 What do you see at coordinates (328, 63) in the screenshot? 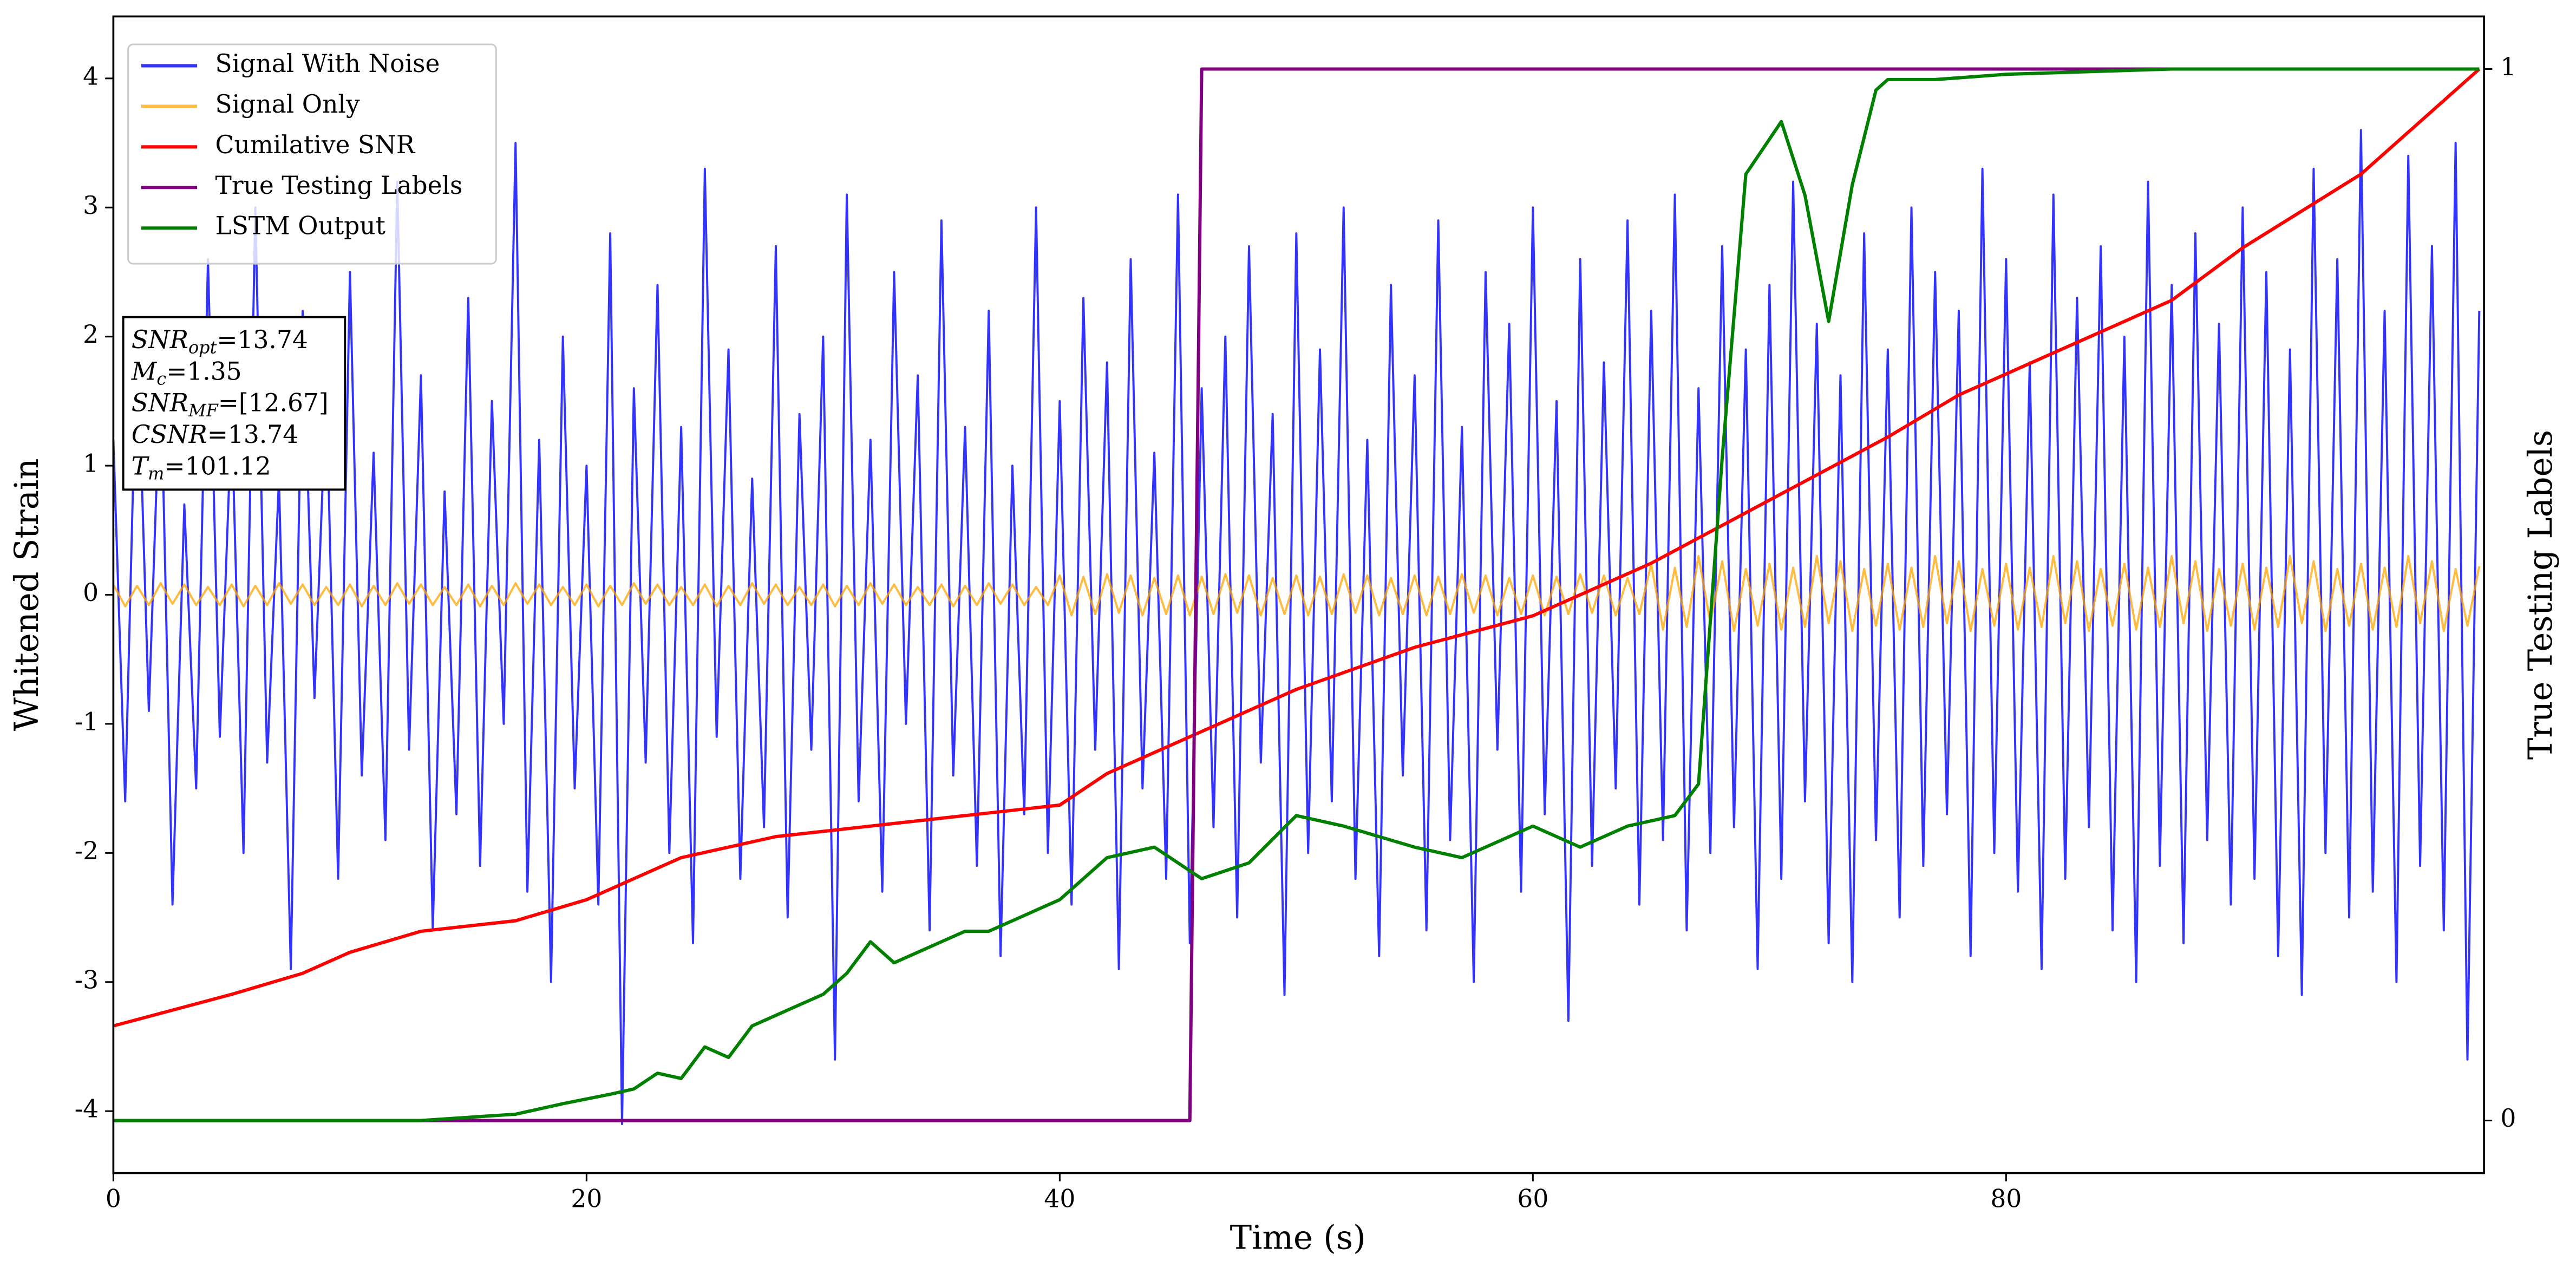
I see `legend-label: Signal With Noise` at bounding box center [328, 63].